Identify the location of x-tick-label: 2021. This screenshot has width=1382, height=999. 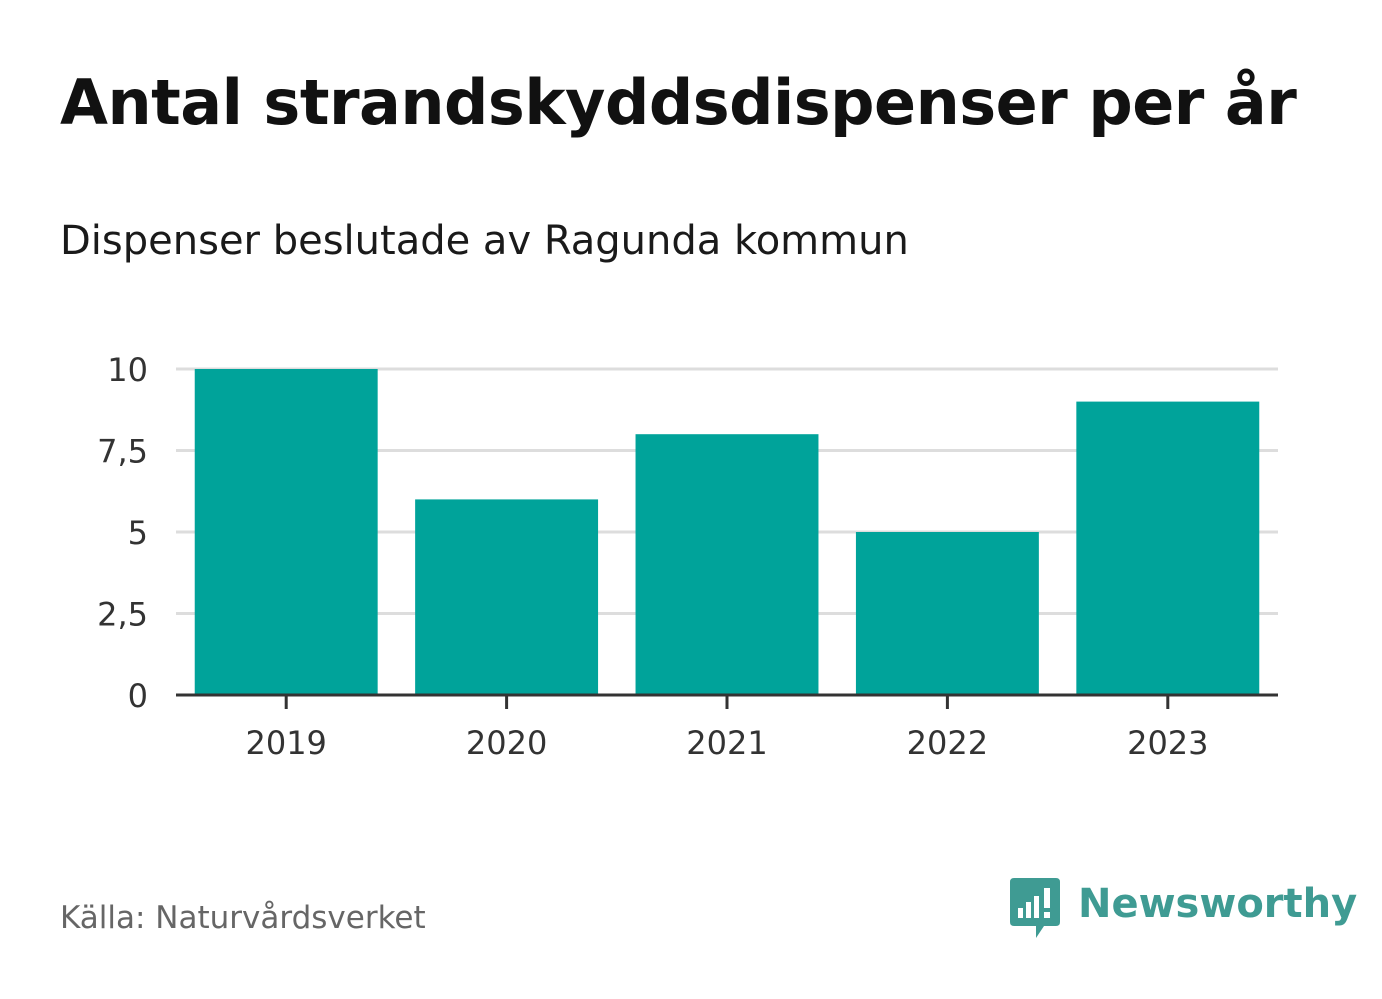
(726, 743).